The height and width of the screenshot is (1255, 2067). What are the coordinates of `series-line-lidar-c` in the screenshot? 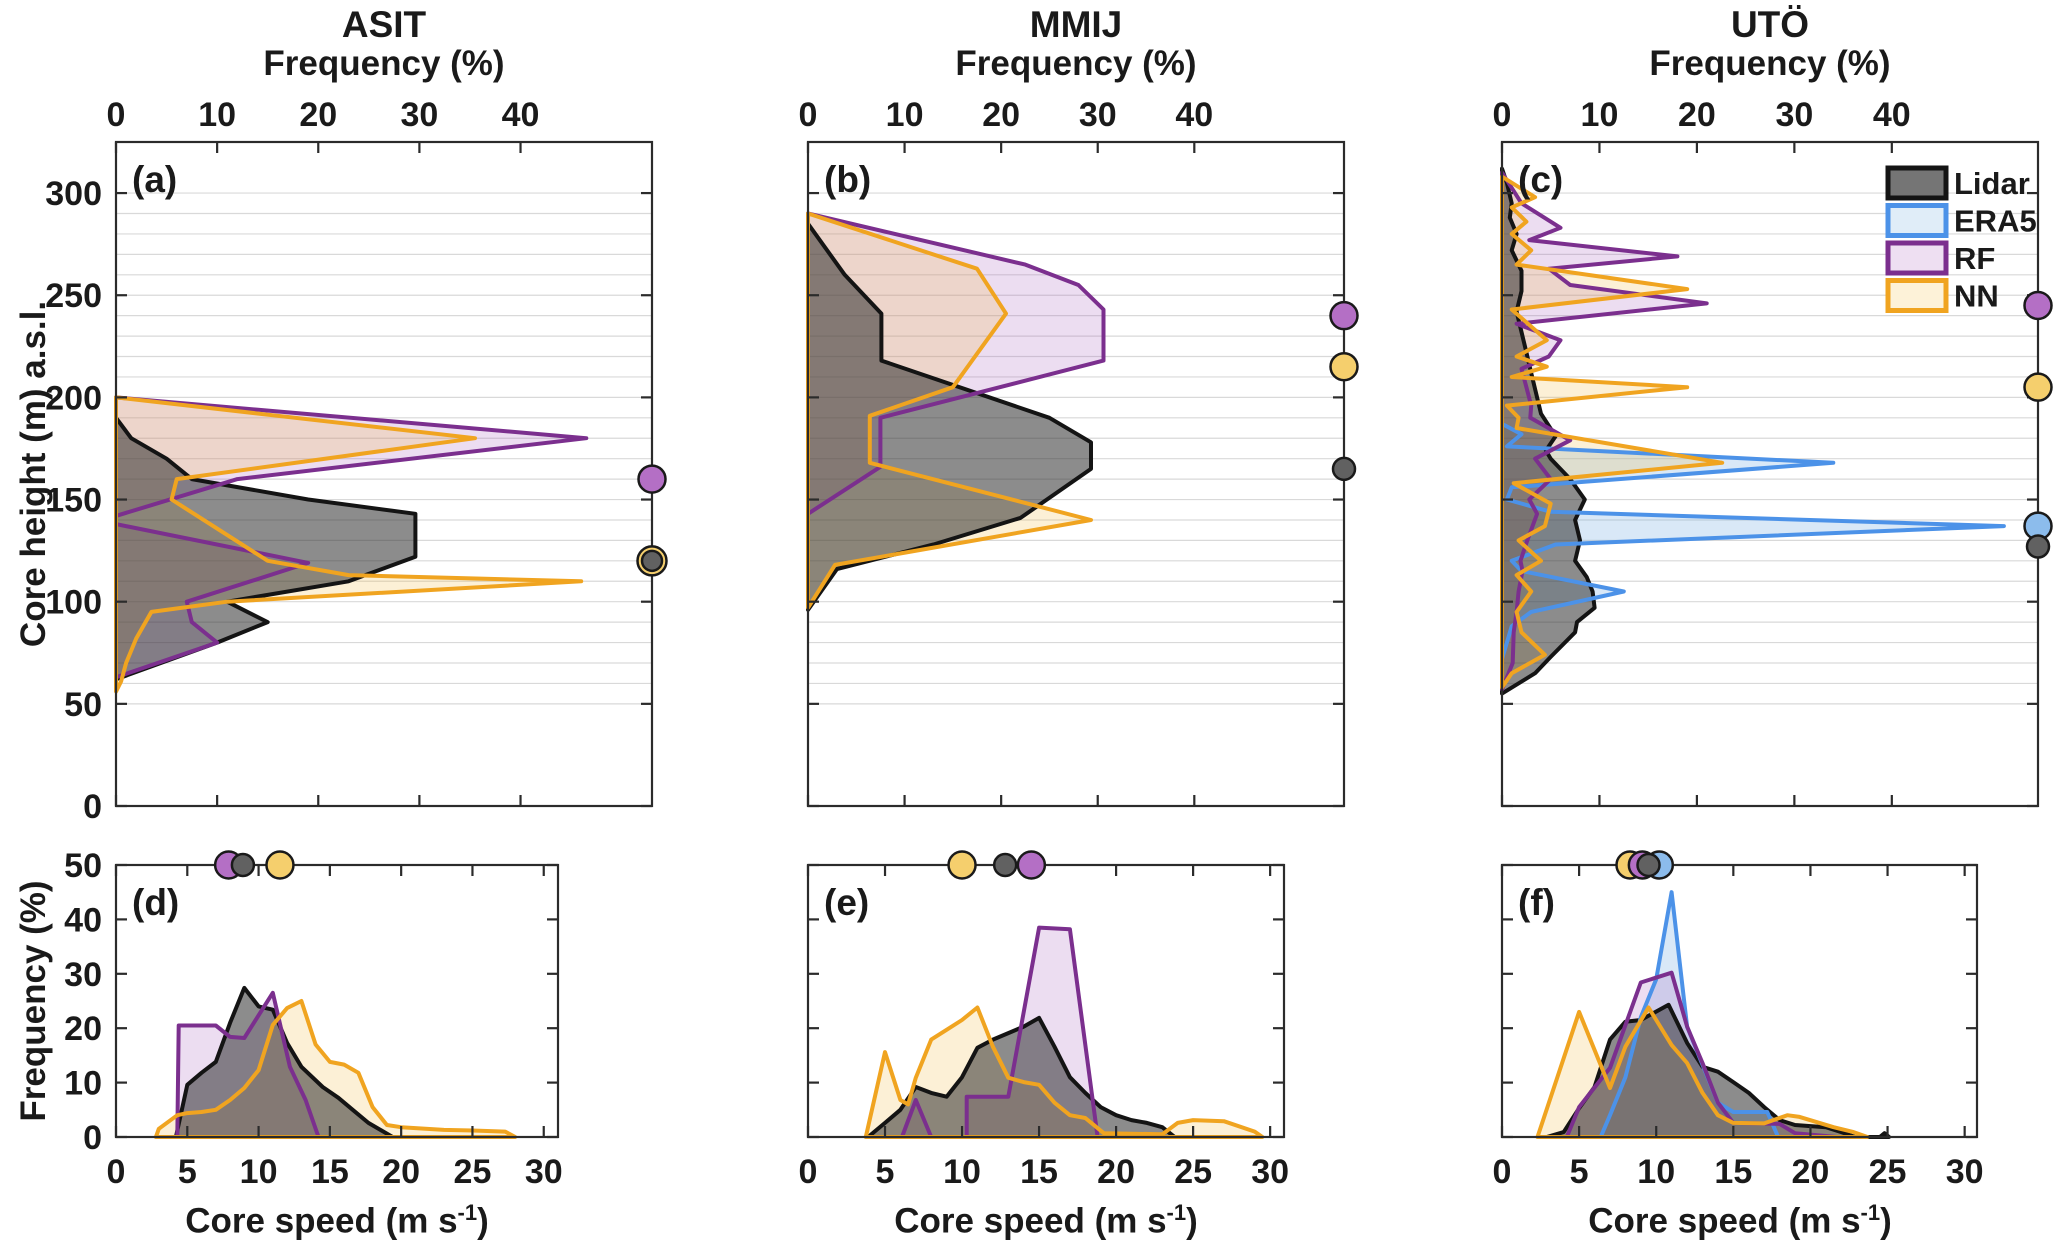 It's located at (1548, 431).